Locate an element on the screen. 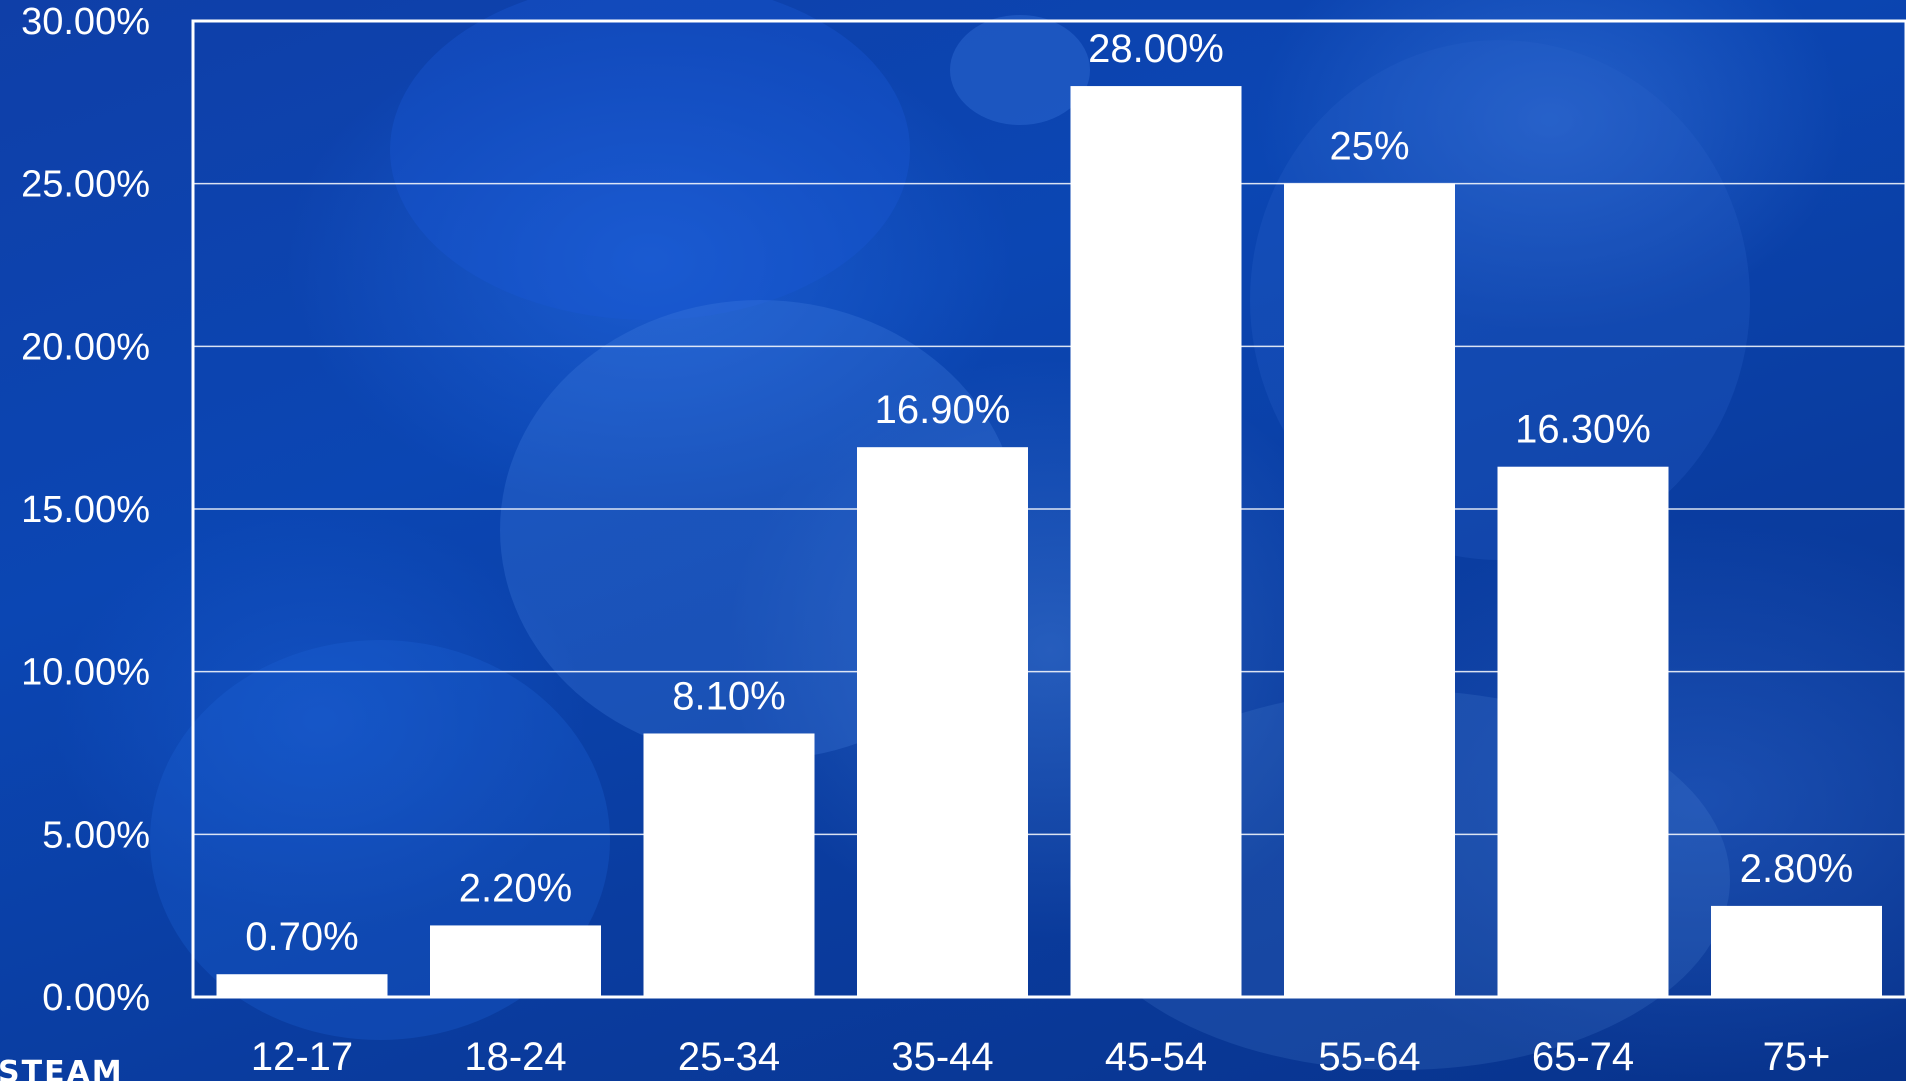 This screenshot has height=1081, width=1906. data-label: 16.30% is located at coordinates (1583, 430).